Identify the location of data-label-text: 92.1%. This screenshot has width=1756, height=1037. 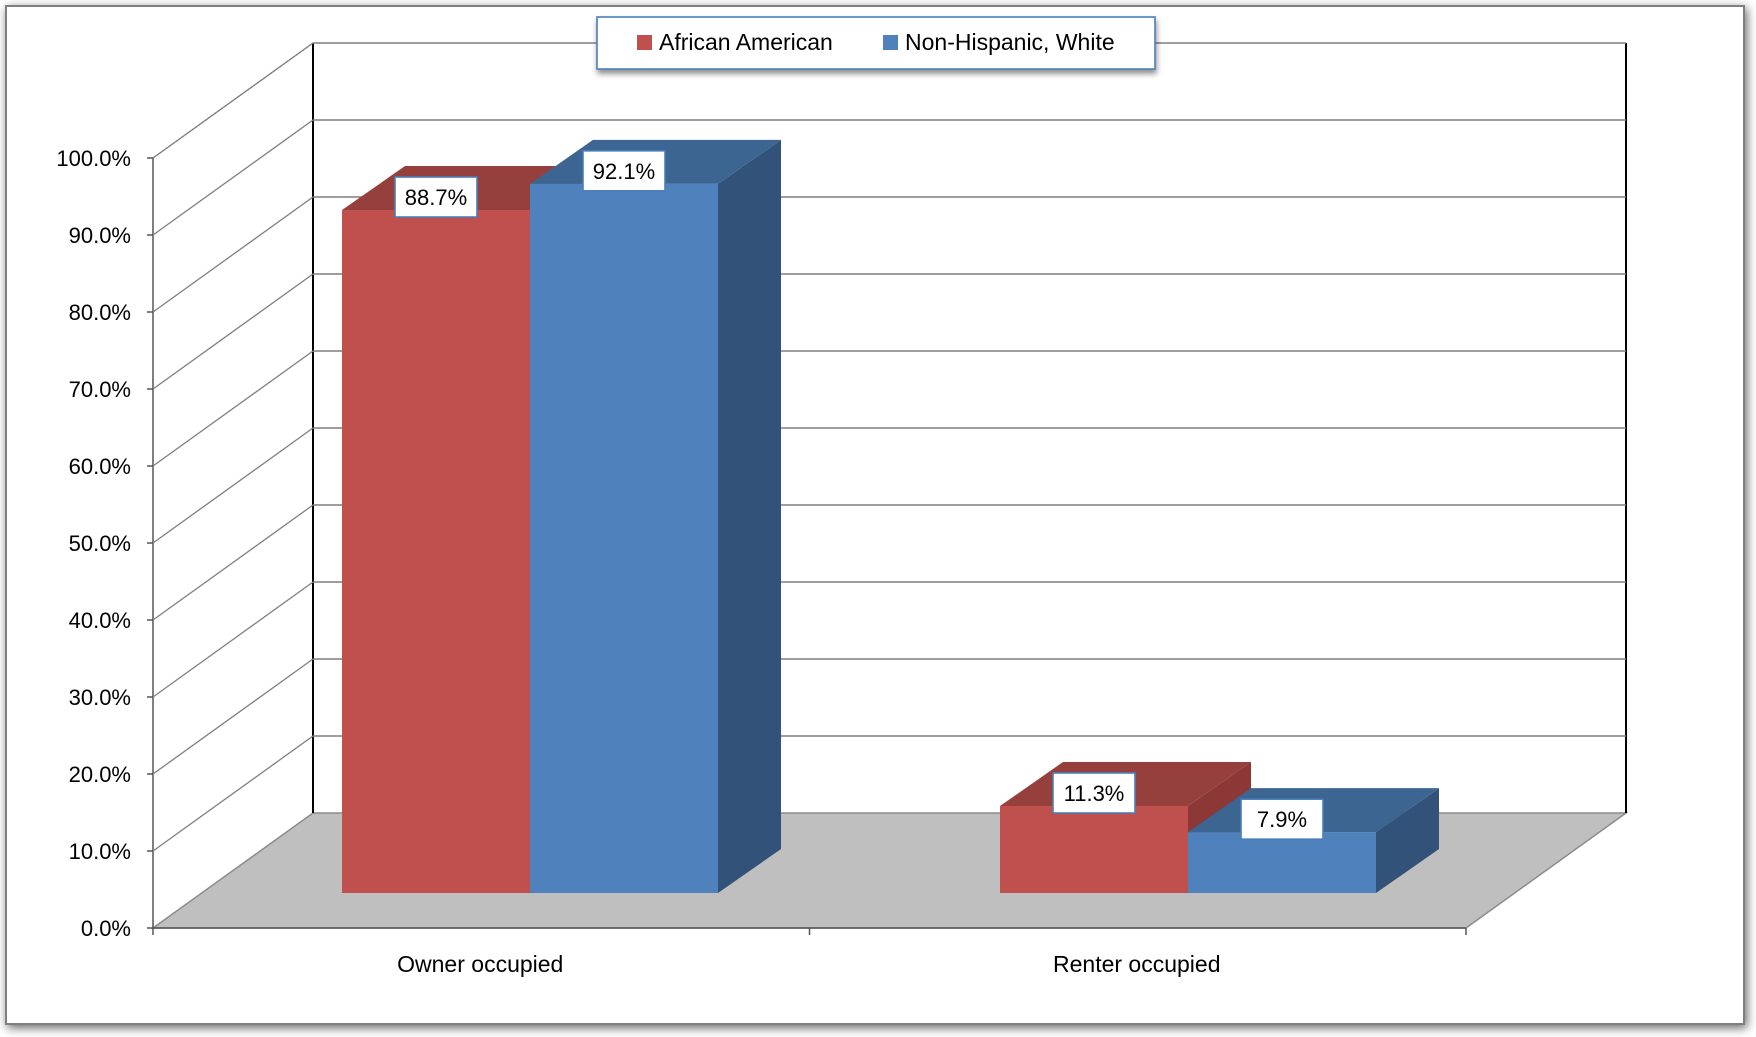
(624, 171).